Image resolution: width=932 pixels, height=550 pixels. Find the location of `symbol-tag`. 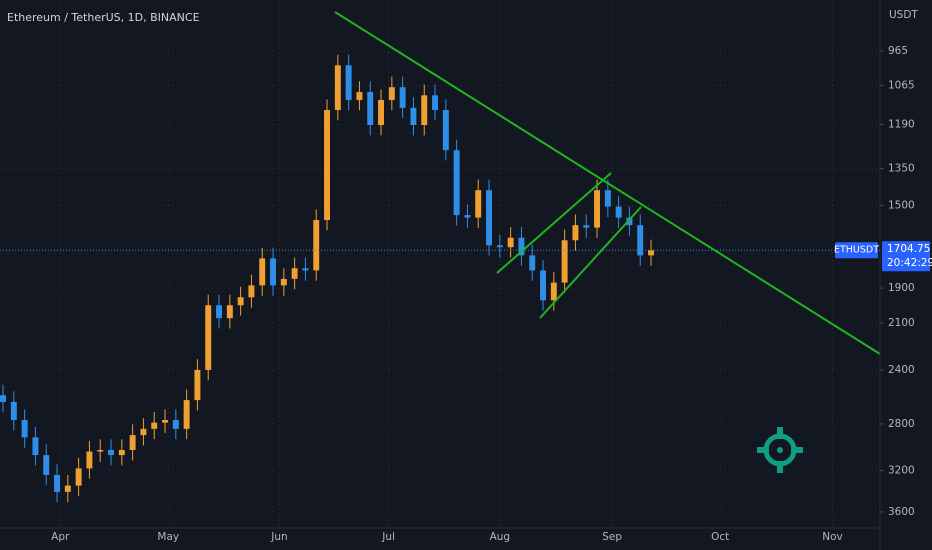

symbol-tag is located at coordinates (856, 250).